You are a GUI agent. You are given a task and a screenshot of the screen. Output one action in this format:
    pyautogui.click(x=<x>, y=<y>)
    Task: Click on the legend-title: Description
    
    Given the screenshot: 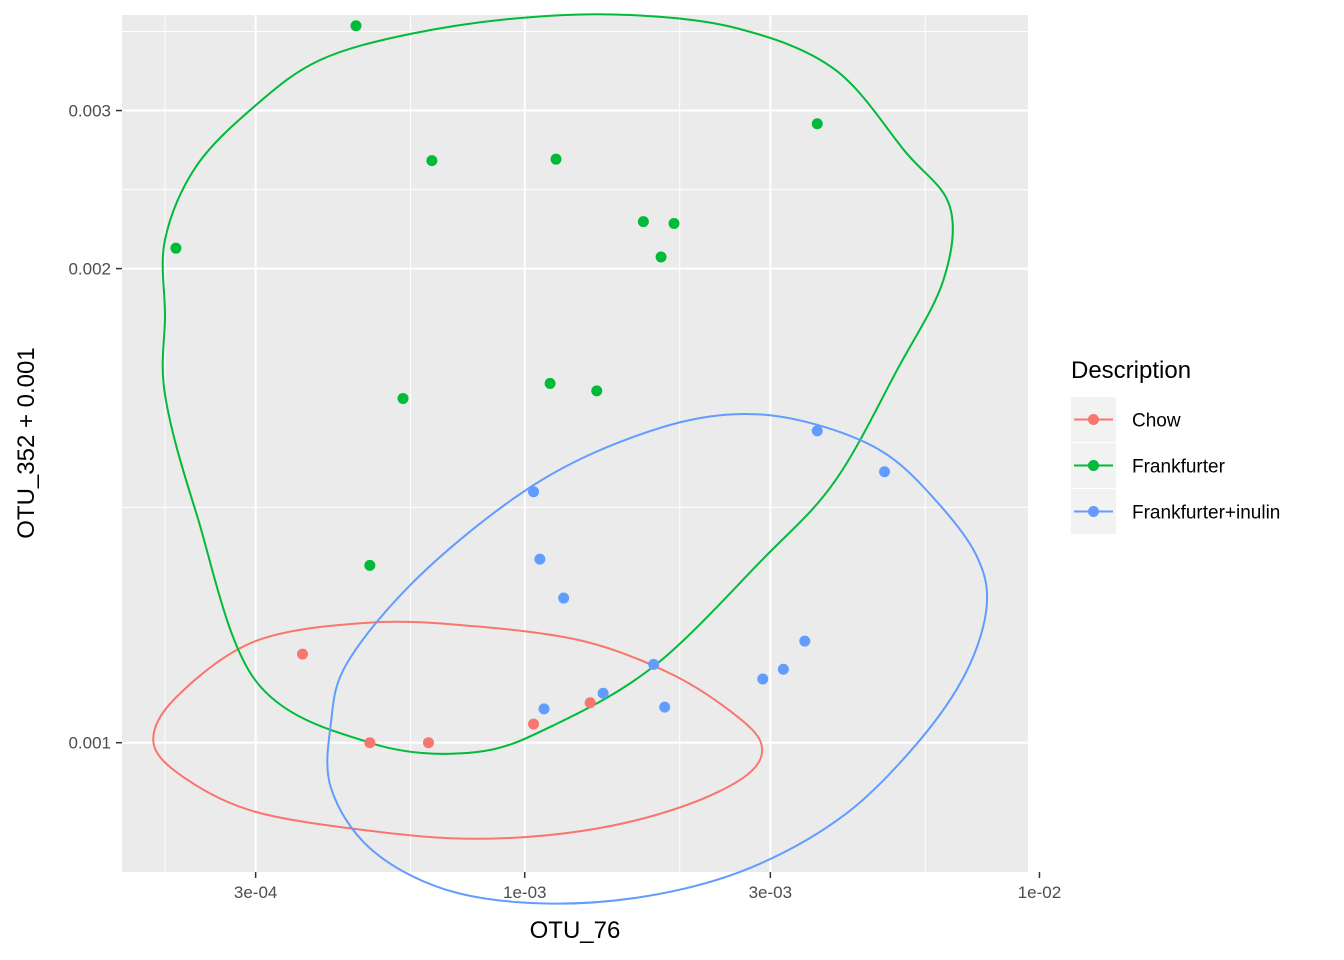 What is the action you would take?
    pyautogui.click(x=1131, y=370)
    